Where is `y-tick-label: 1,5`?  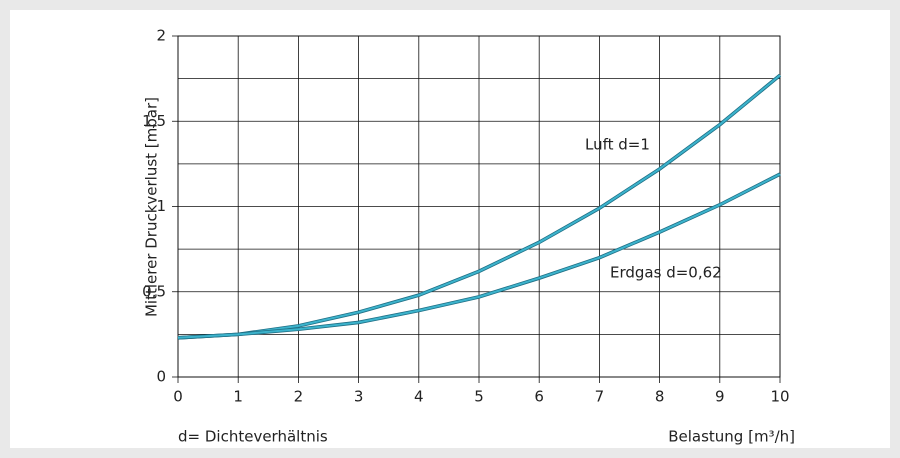 y-tick-label: 1,5 is located at coordinates (154, 121).